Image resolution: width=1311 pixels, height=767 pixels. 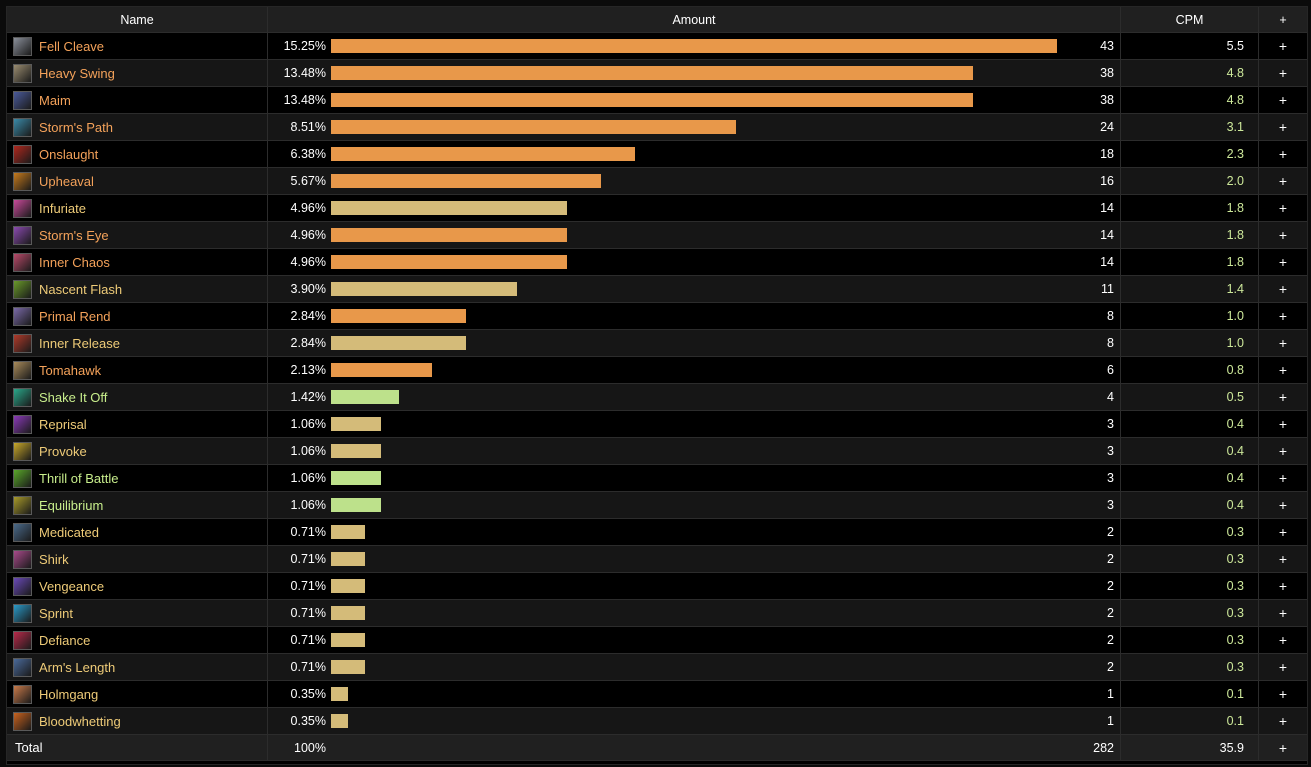 I want to click on ability-name-cell: Vengeance, so click(x=137, y=586).